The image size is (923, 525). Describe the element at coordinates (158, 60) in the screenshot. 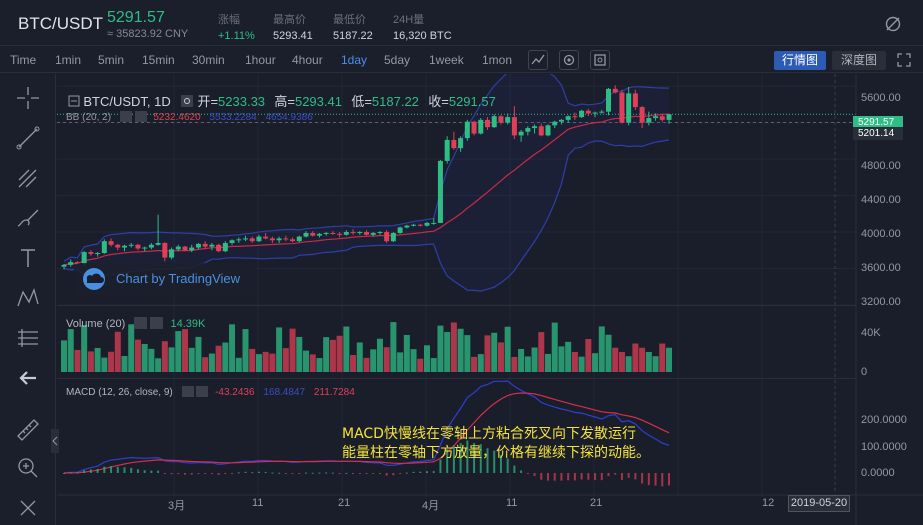

I see `tf-15min: 15min` at that location.